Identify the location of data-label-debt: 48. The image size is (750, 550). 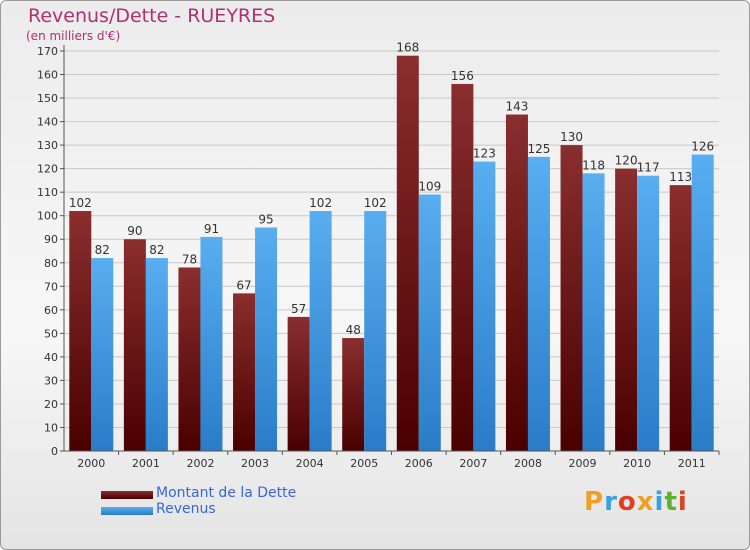
(353, 330).